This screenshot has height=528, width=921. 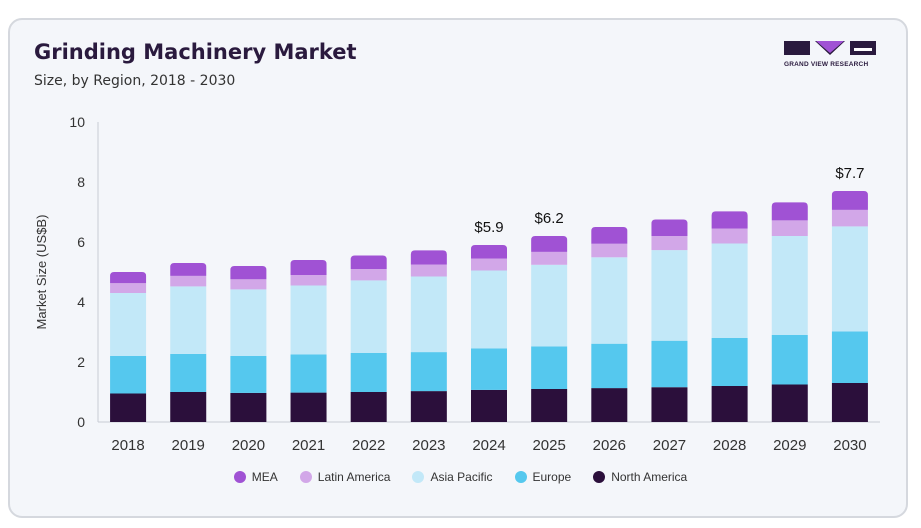 What do you see at coordinates (849, 445) in the screenshot?
I see `x-tick-label: 2030` at bounding box center [849, 445].